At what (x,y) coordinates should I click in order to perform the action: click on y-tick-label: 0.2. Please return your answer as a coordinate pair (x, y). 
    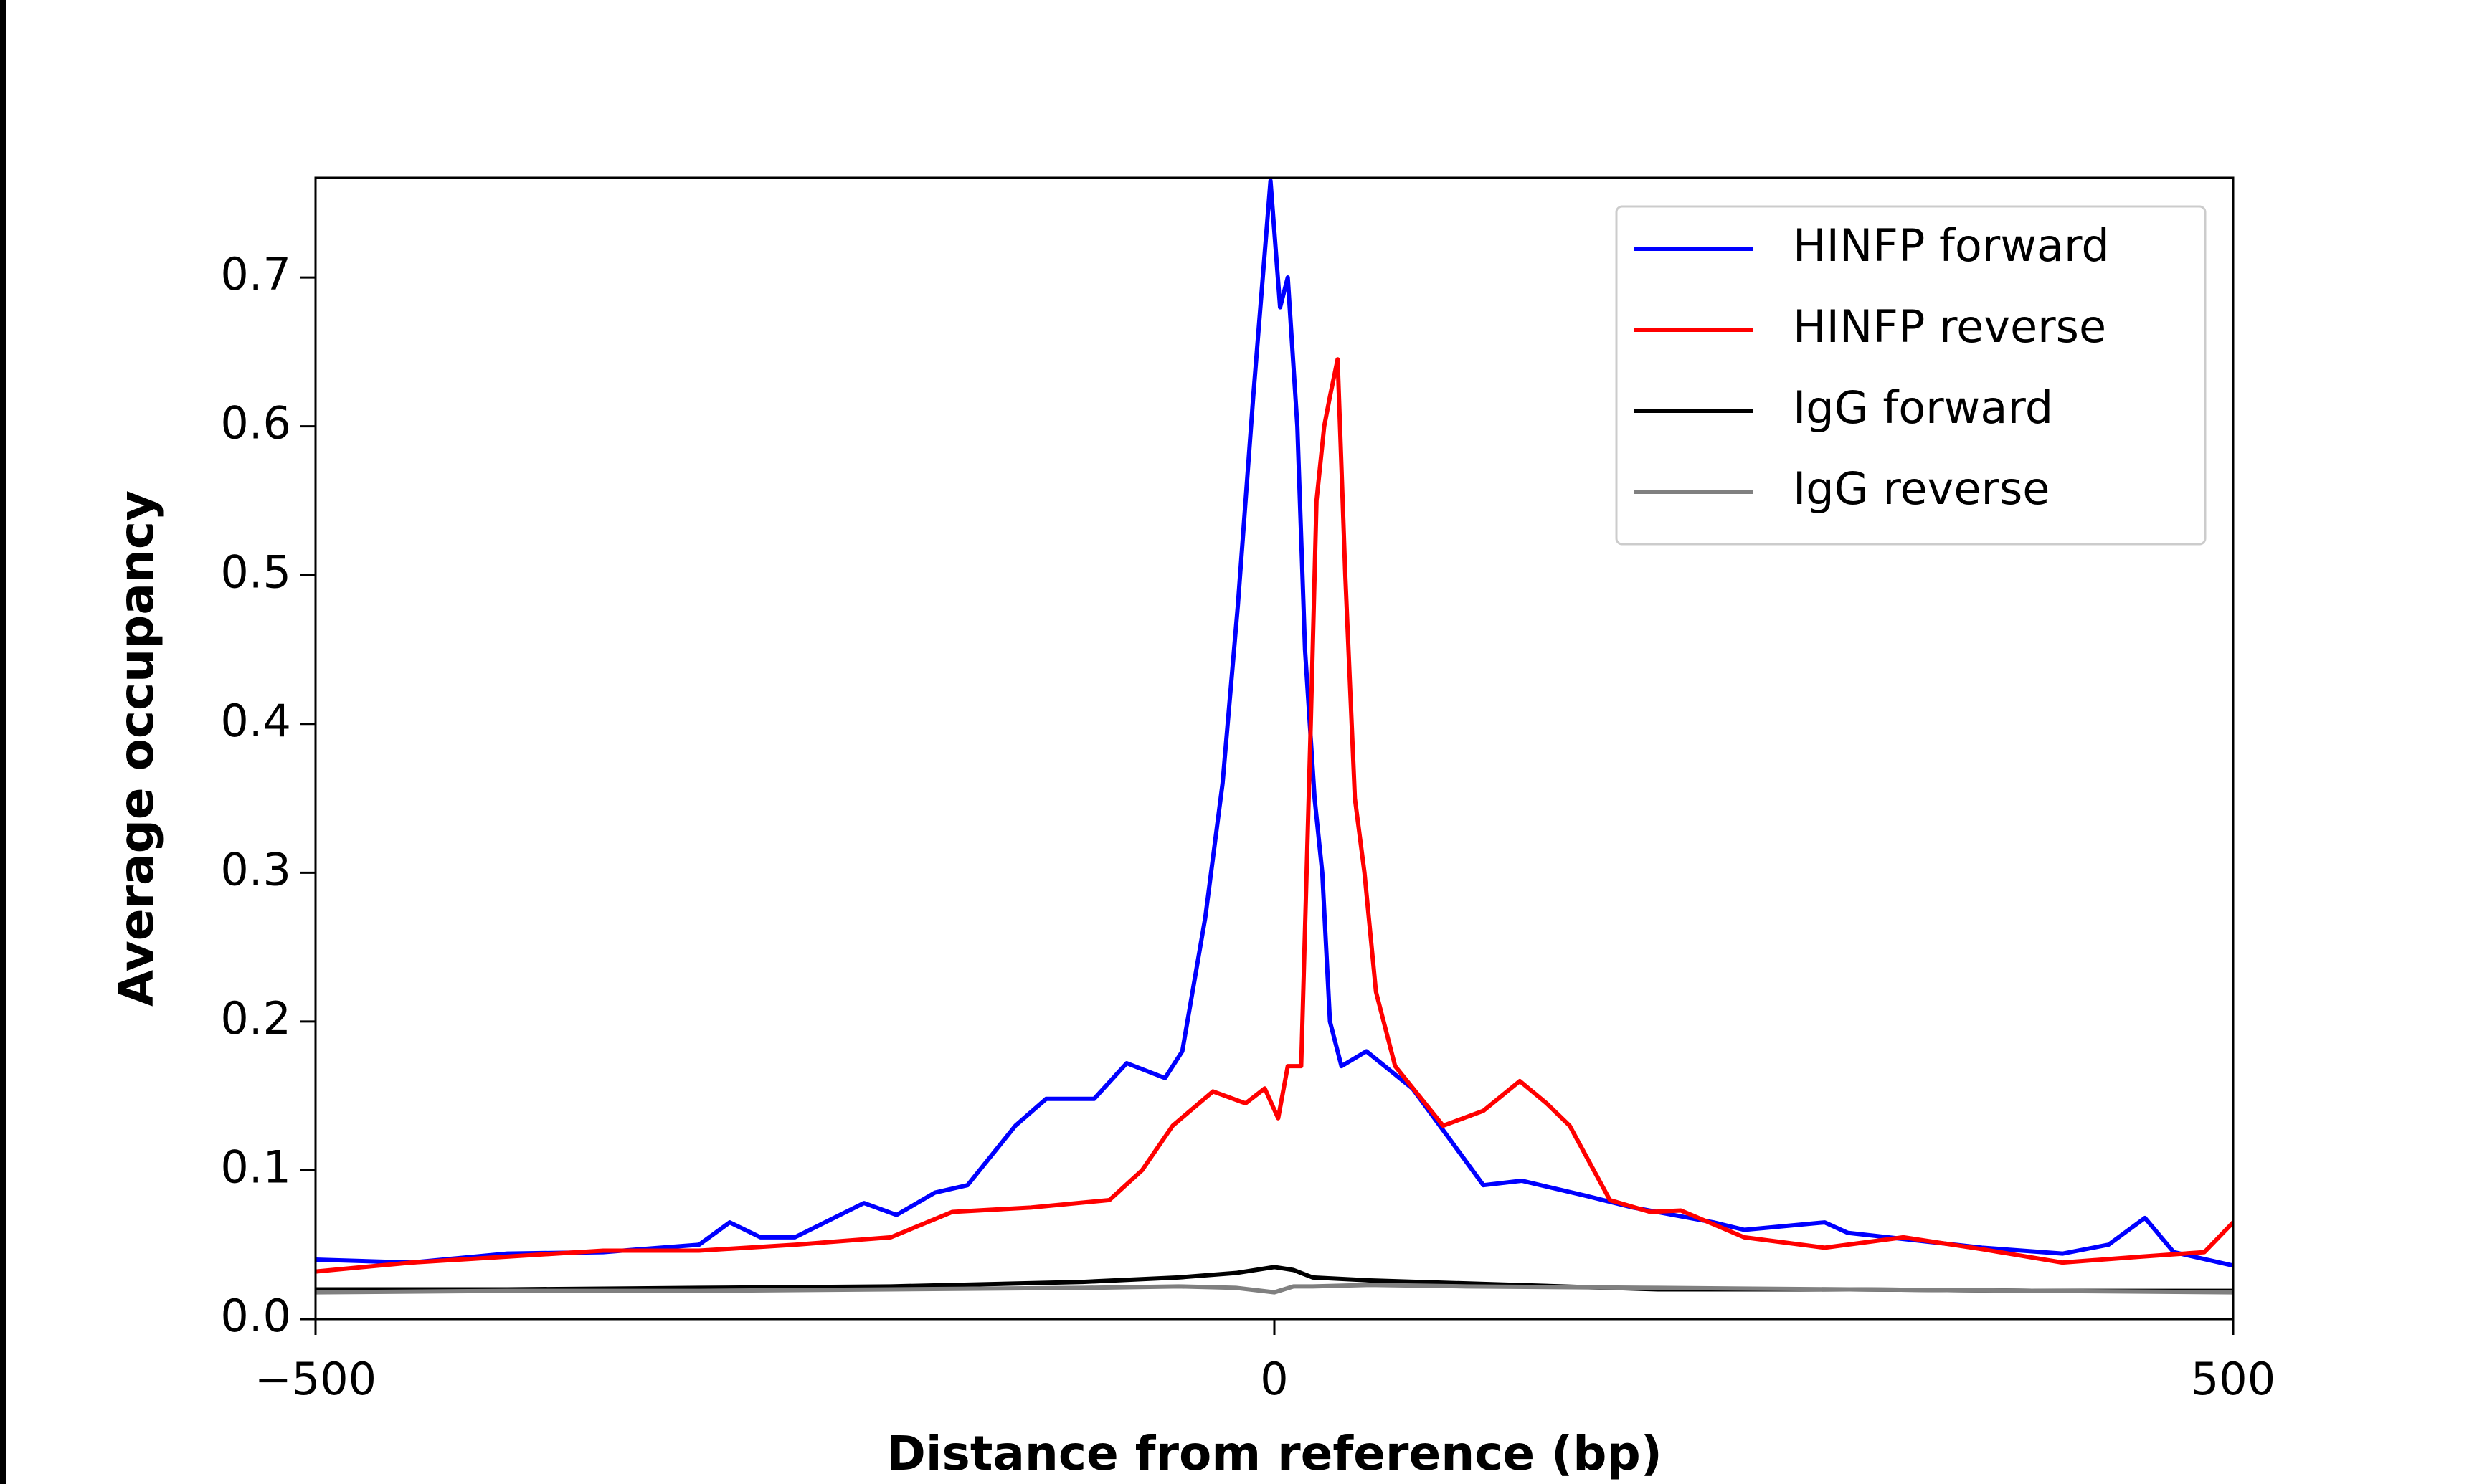
    Looking at the image, I should click on (256, 1019).